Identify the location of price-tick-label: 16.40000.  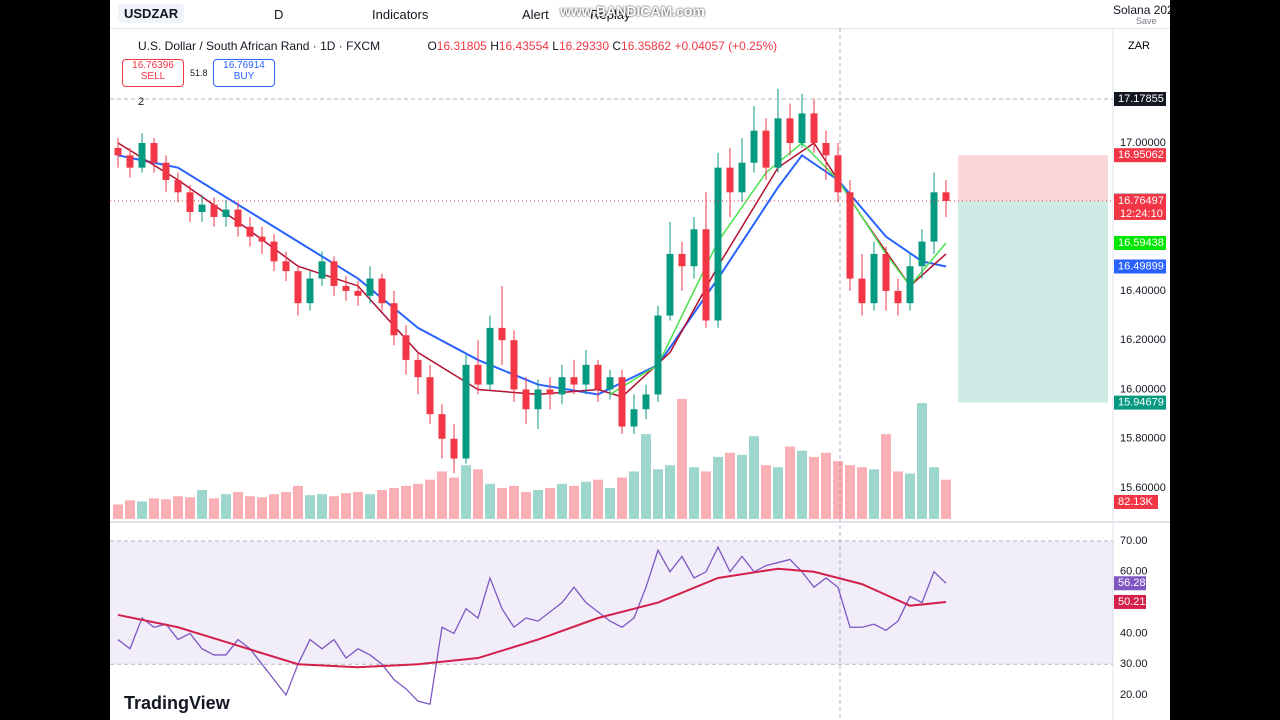
(1143, 291).